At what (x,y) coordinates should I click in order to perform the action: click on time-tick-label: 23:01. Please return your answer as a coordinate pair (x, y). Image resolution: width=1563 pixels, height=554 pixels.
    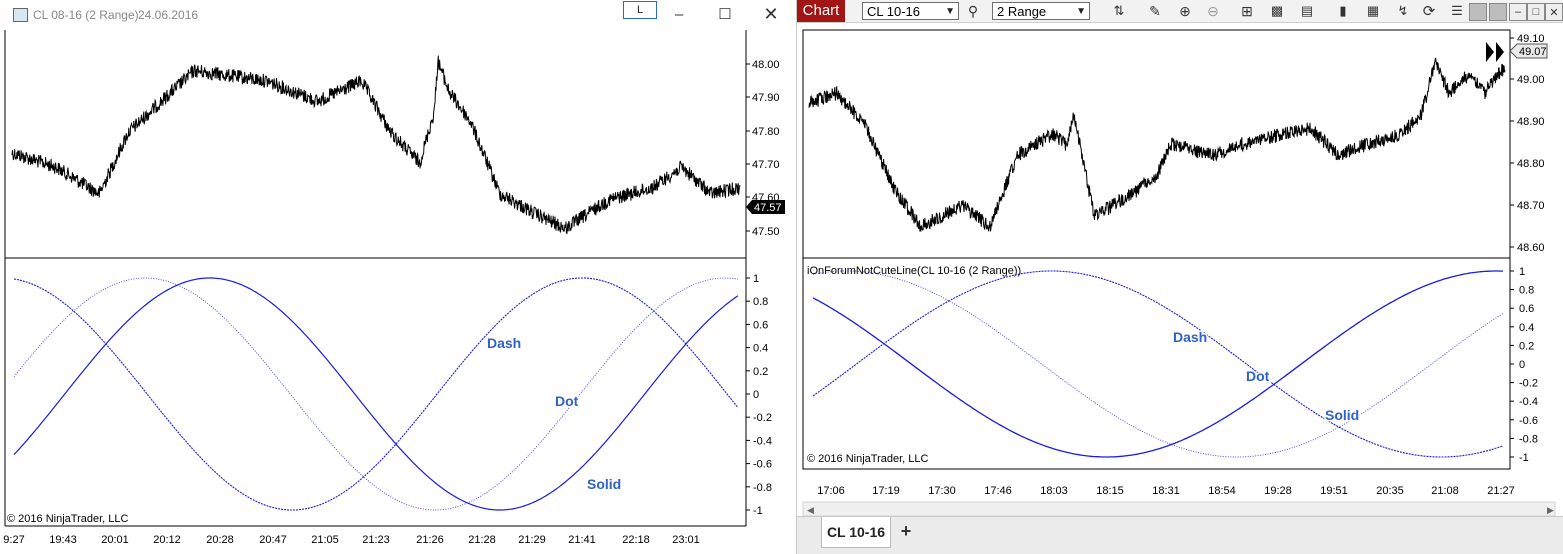
    Looking at the image, I should click on (686, 540).